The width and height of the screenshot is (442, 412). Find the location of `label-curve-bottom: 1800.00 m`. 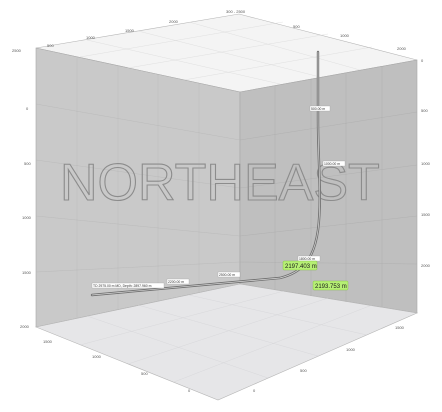

label-curve-bottom: 1800.00 m is located at coordinates (307, 259).